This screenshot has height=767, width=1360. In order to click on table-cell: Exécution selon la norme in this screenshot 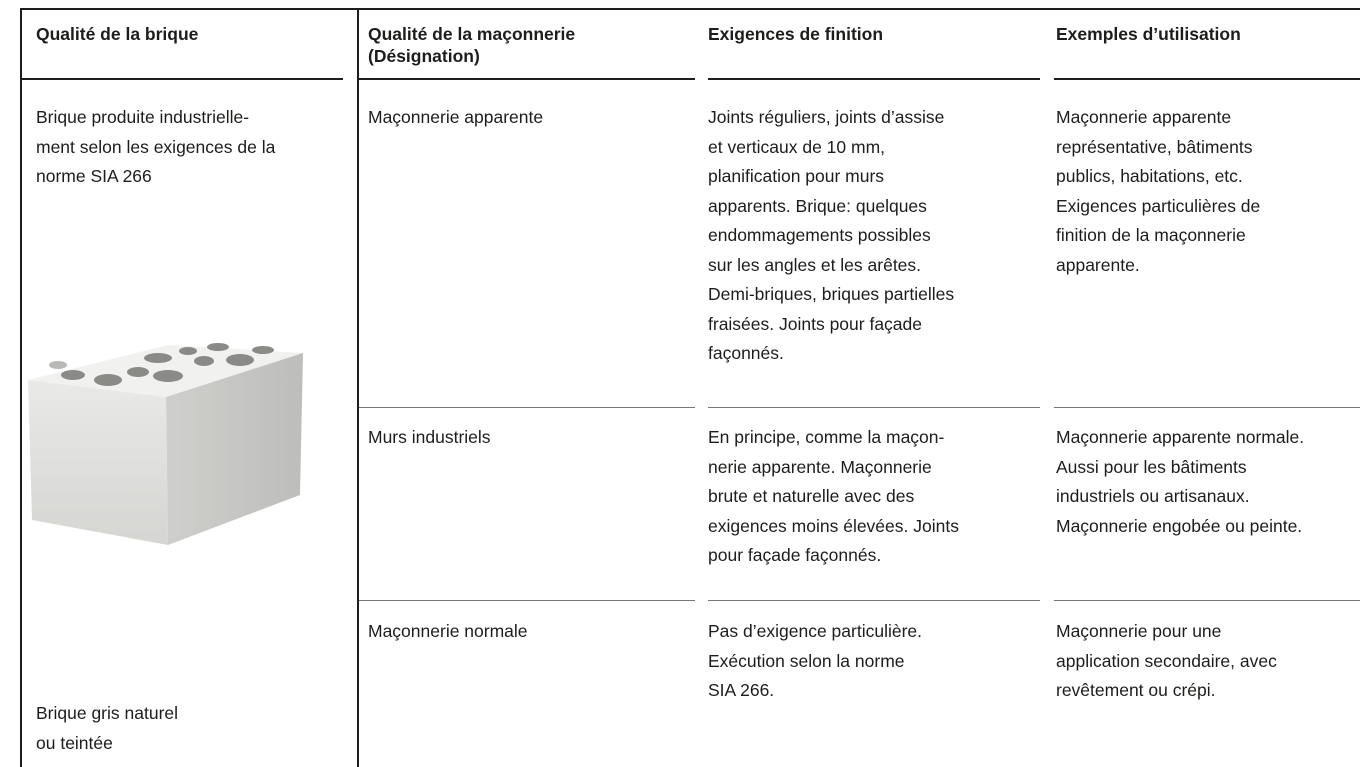, I will do `click(806, 660)`.